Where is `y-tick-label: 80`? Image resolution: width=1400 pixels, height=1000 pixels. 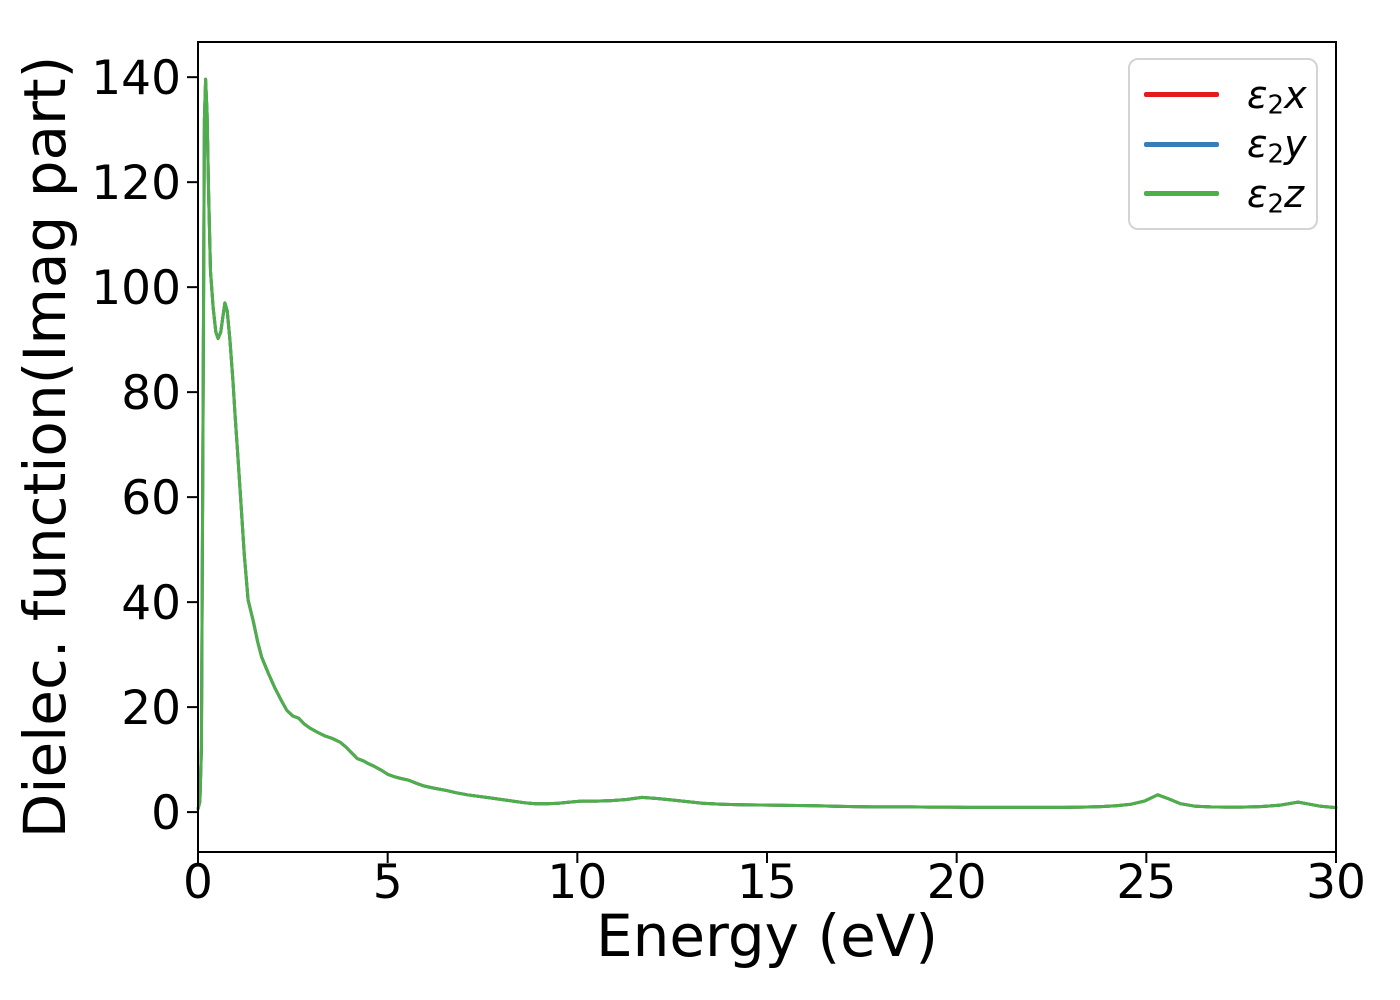
y-tick-label: 80 is located at coordinates (151, 393).